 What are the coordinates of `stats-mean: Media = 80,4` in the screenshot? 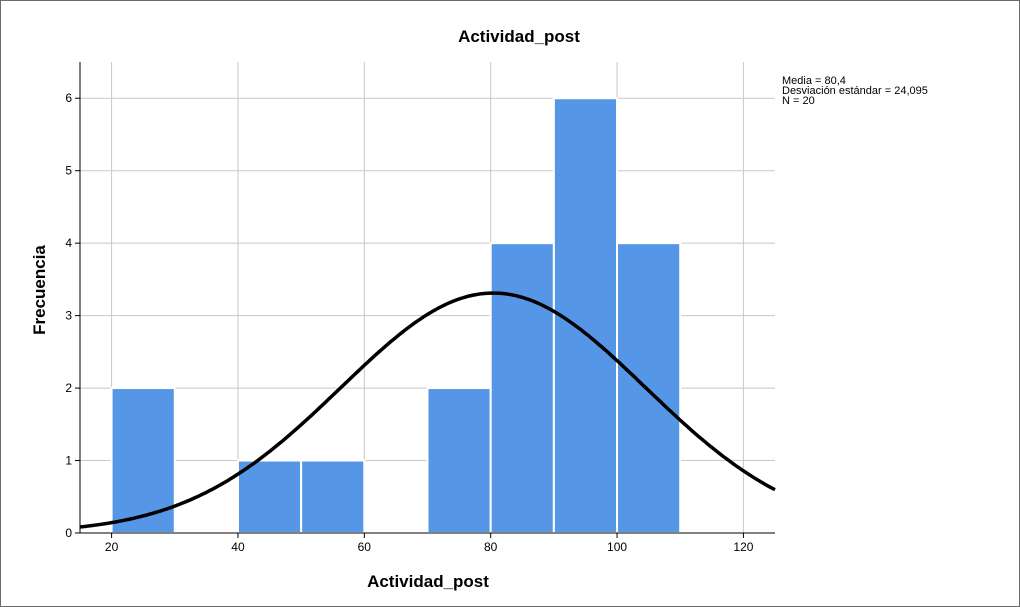 It's located at (814, 81).